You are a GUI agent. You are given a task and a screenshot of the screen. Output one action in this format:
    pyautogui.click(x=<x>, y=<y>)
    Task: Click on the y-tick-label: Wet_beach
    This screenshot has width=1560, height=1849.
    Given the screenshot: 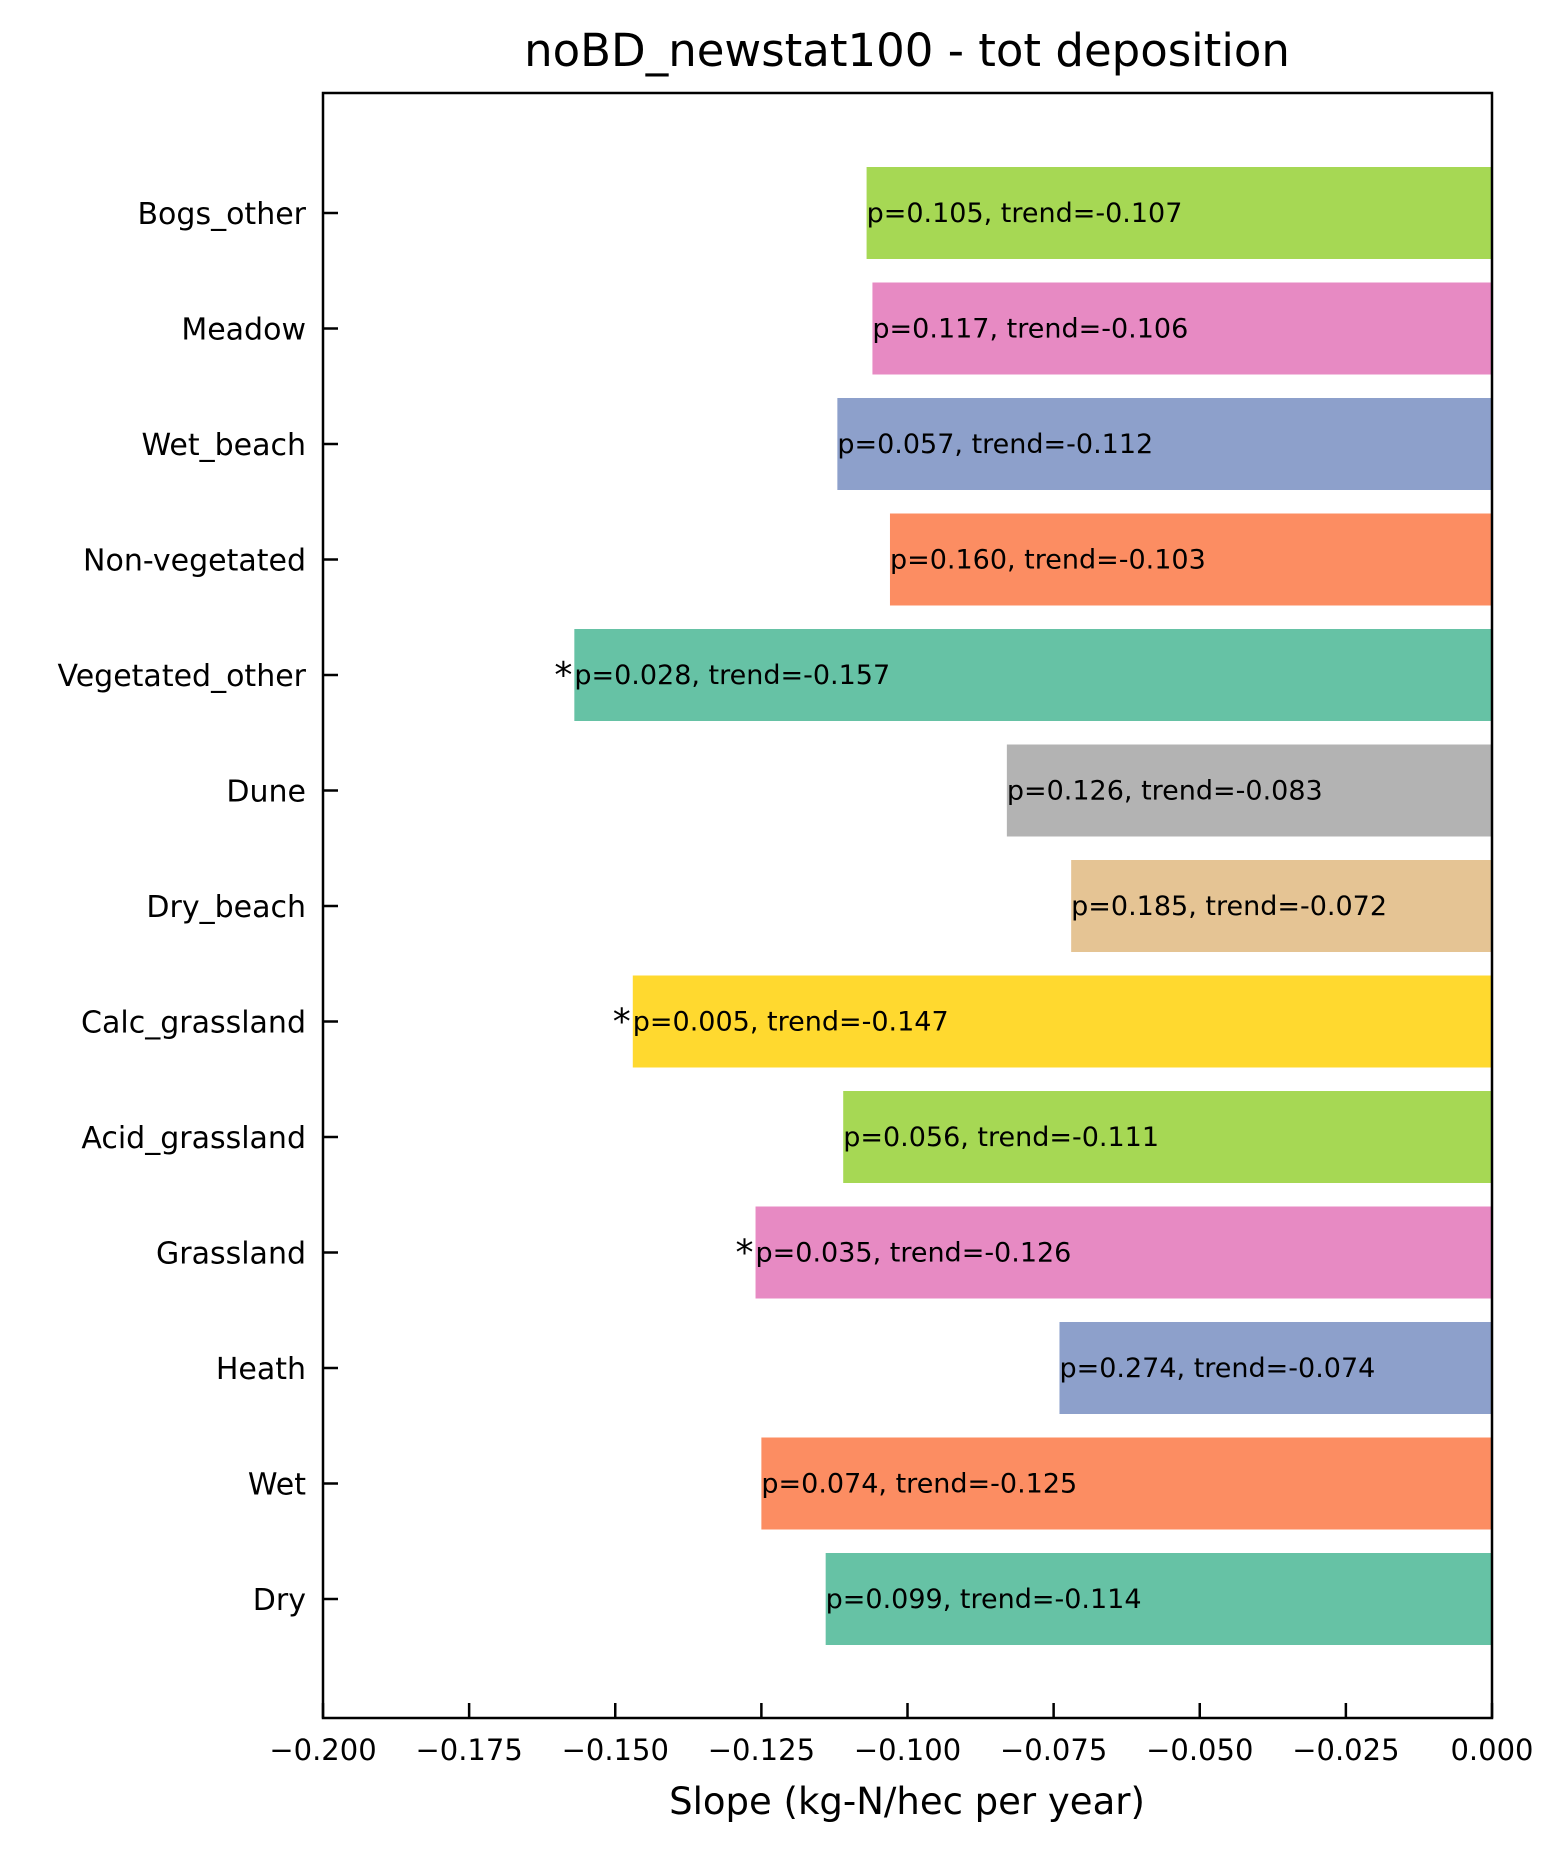 What is the action you would take?
    pyautogui.click(x=223, y=445)
    